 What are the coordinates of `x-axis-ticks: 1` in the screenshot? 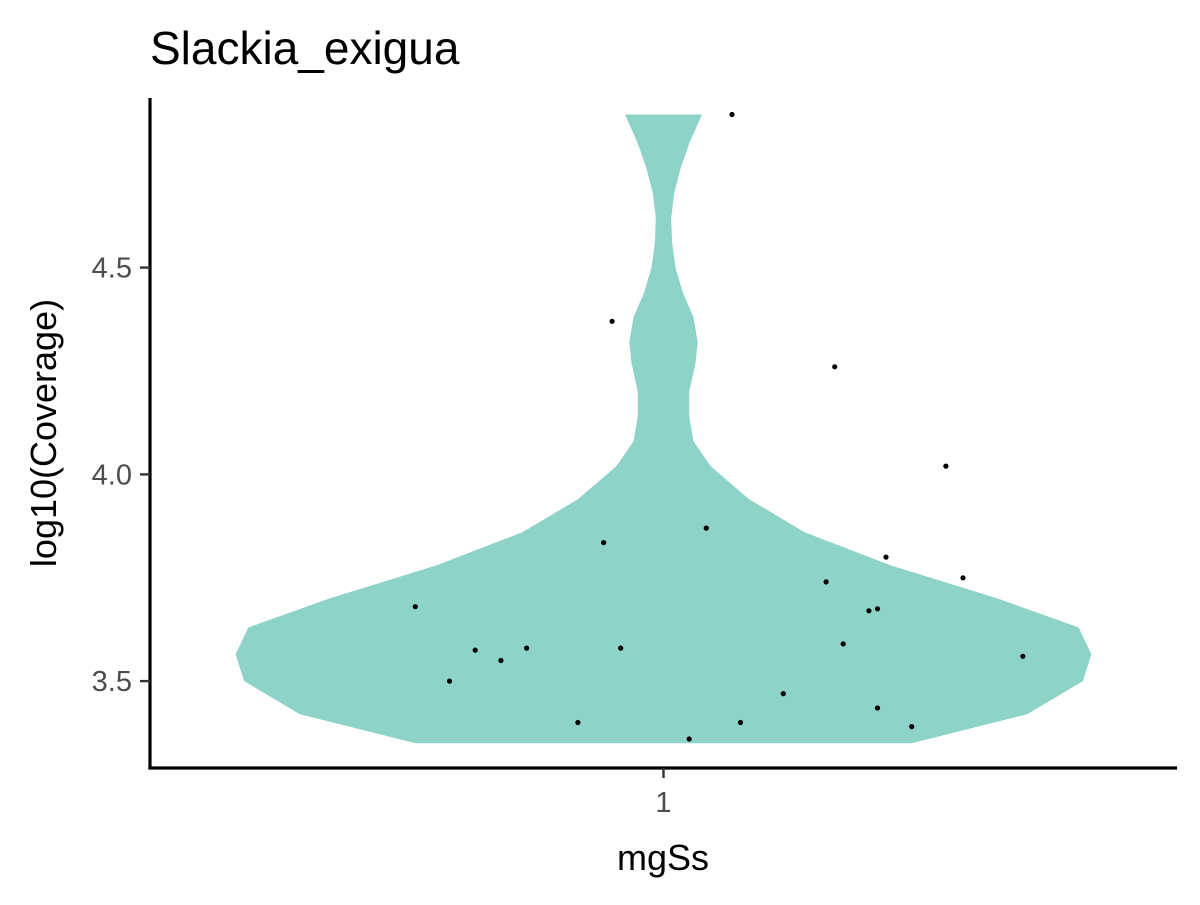 It's located at (663, 793).